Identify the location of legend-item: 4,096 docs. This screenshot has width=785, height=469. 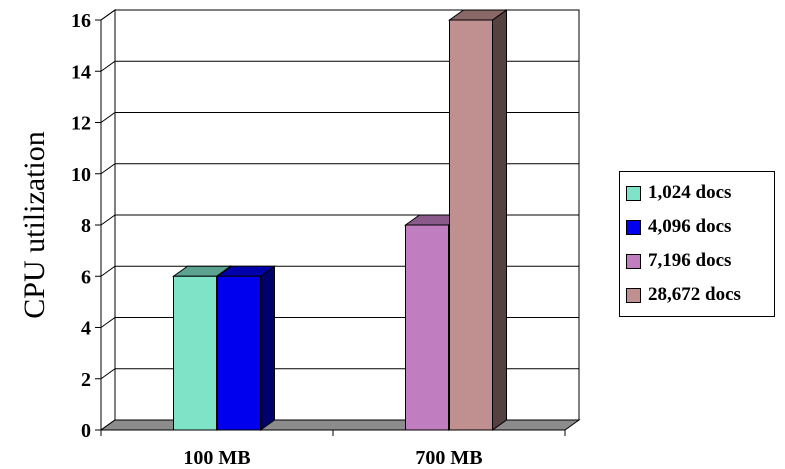
(697, 227).